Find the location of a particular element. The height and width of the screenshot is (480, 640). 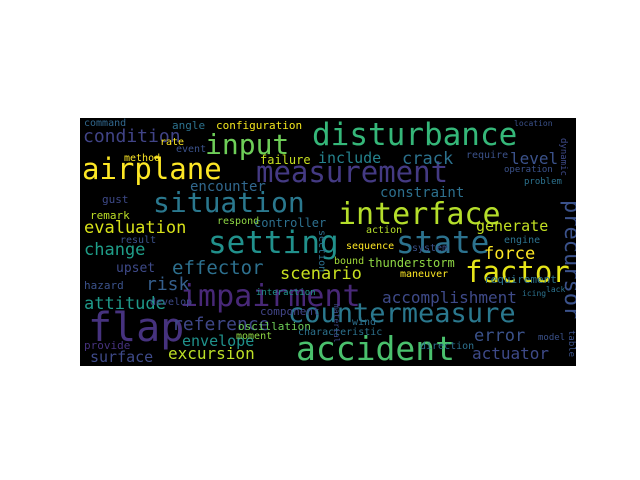

word-problem: problem is located at coordinates (543, 182).